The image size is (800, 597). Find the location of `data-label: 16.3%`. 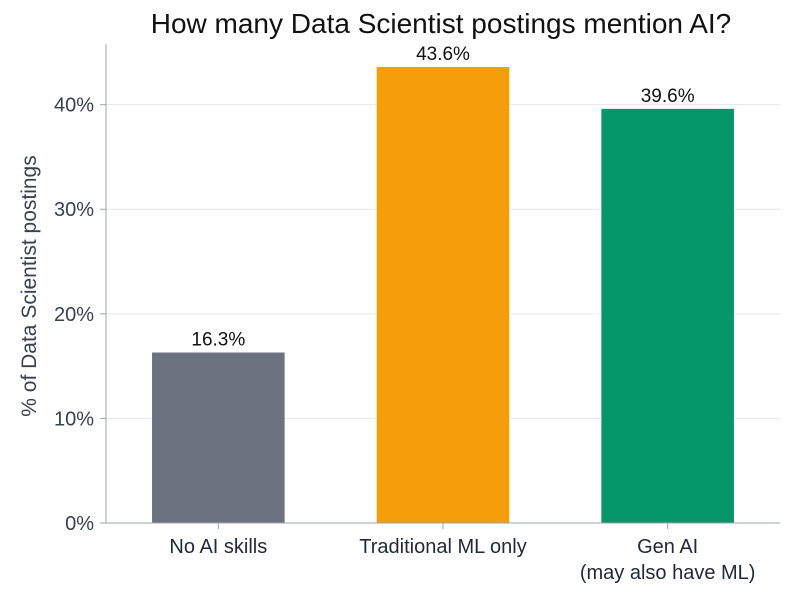

data-label: 16.3% is located at coordinates (218, 340).